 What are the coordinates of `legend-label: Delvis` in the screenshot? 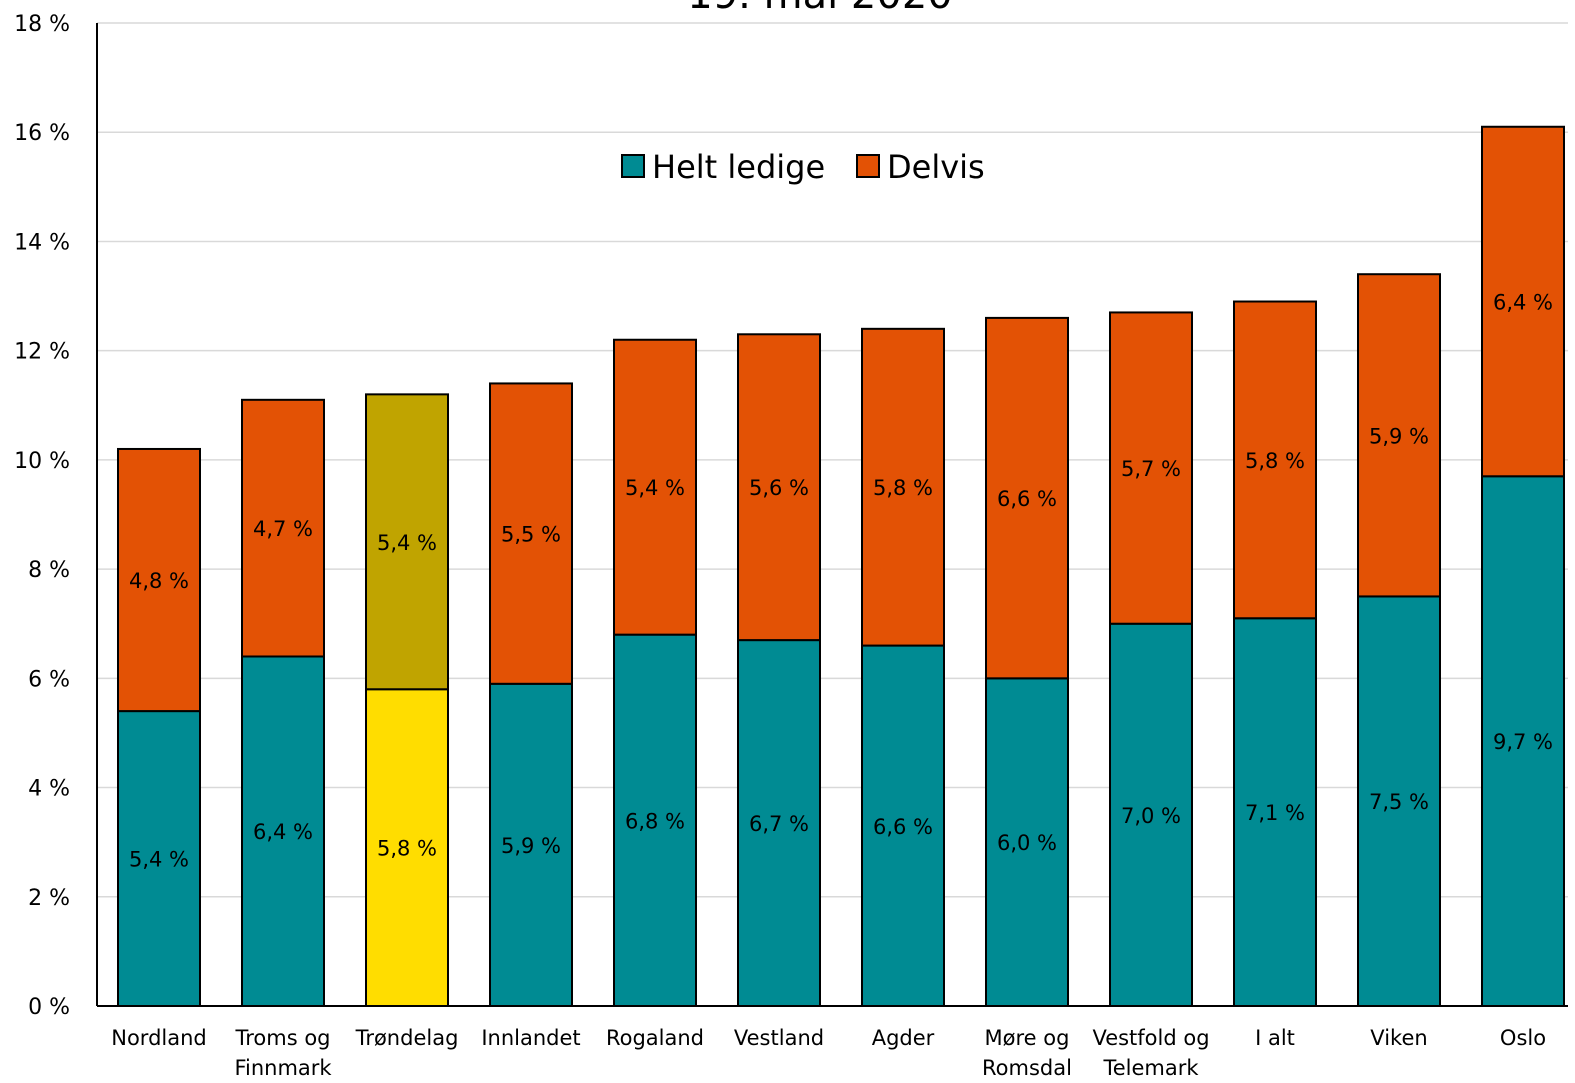 It's located at (936, 167).